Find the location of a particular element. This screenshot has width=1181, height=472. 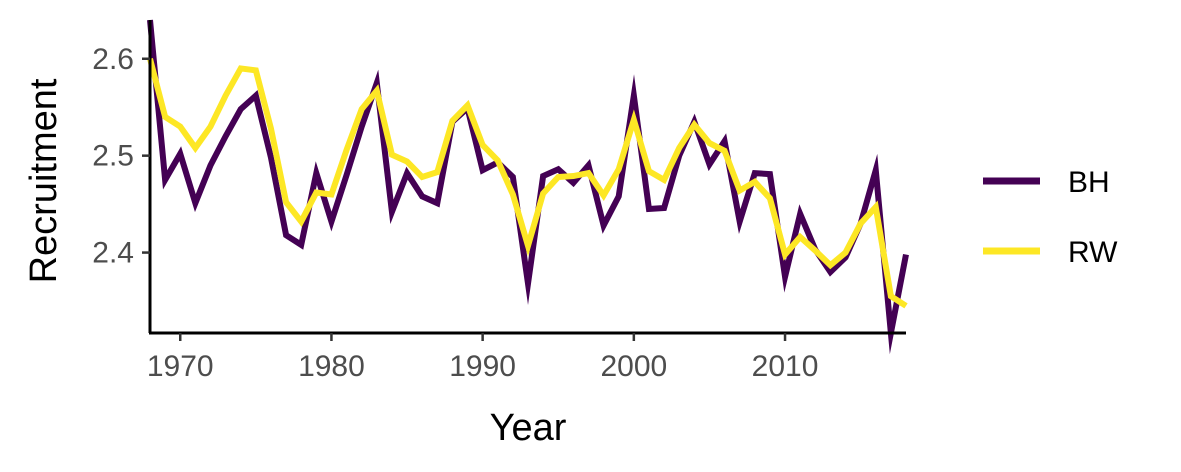

y-axis-ticks: 2.4 2.5 2.6 is located at coordinates (121, 156).